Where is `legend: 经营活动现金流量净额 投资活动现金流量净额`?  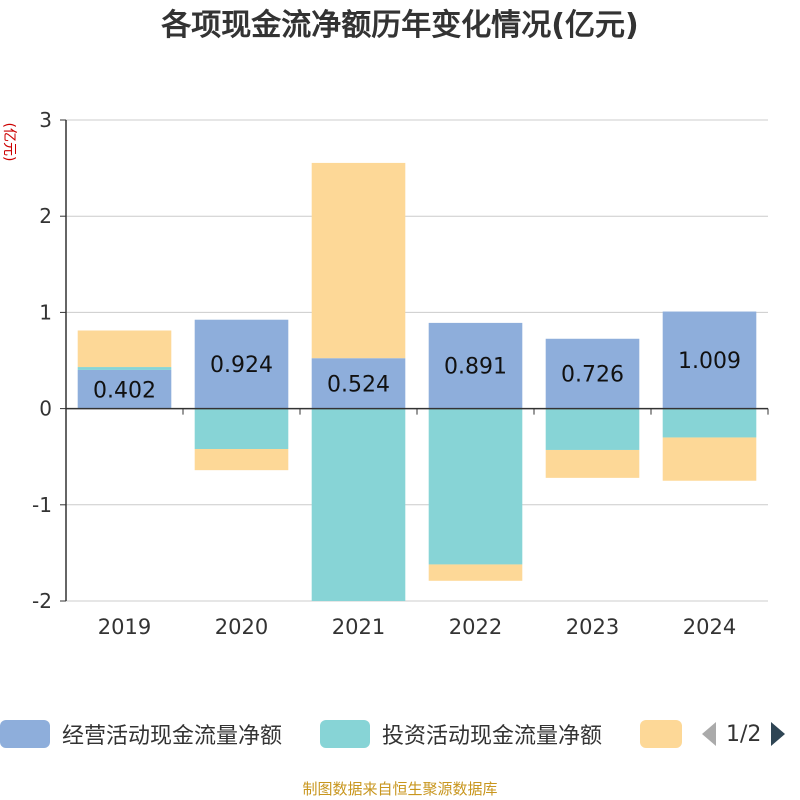
legend: 经营活动现金流量净额 投资活动现金流量净额 is located at coordinates (400, 734).